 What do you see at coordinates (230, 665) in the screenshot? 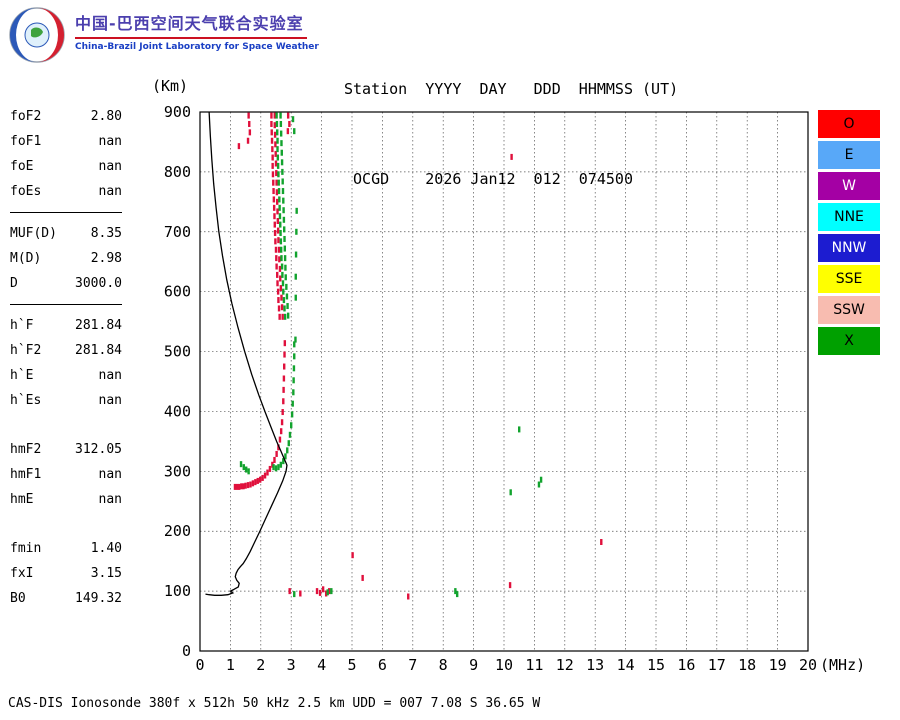
I see `svg-text: 1` at bounding box center [230, 665].